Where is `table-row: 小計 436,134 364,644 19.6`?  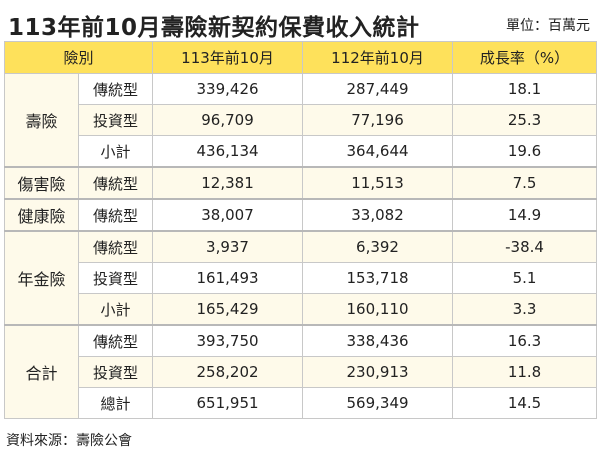 table-row: 小計 436,134 364,644 19.6 is located at coordinates (301, 151).